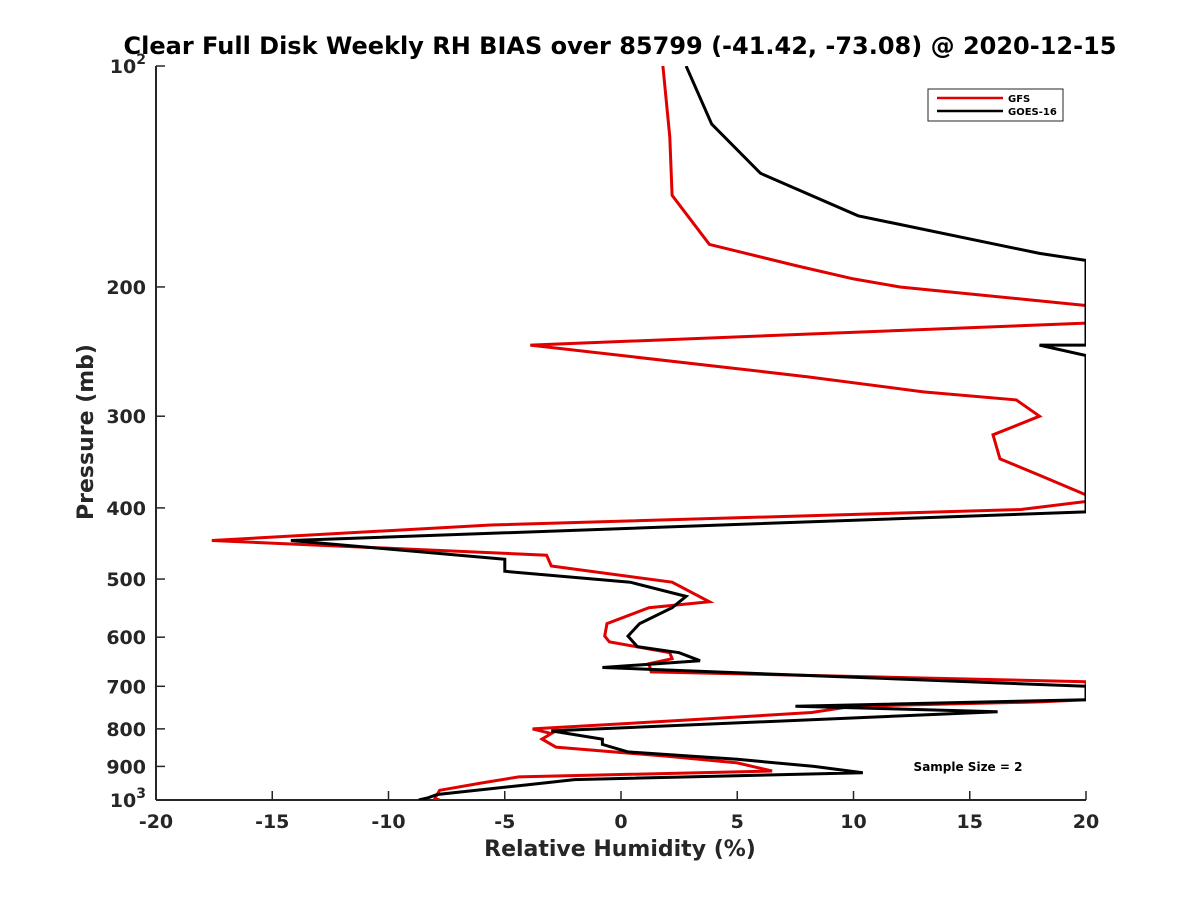 The width and height of the screenshot is (1200, 900). What do you see at coordinates (968, 767) in the screenshot?
I see `sample-size-annotation: Sample Size = 2` at bounding box center [968, 767].